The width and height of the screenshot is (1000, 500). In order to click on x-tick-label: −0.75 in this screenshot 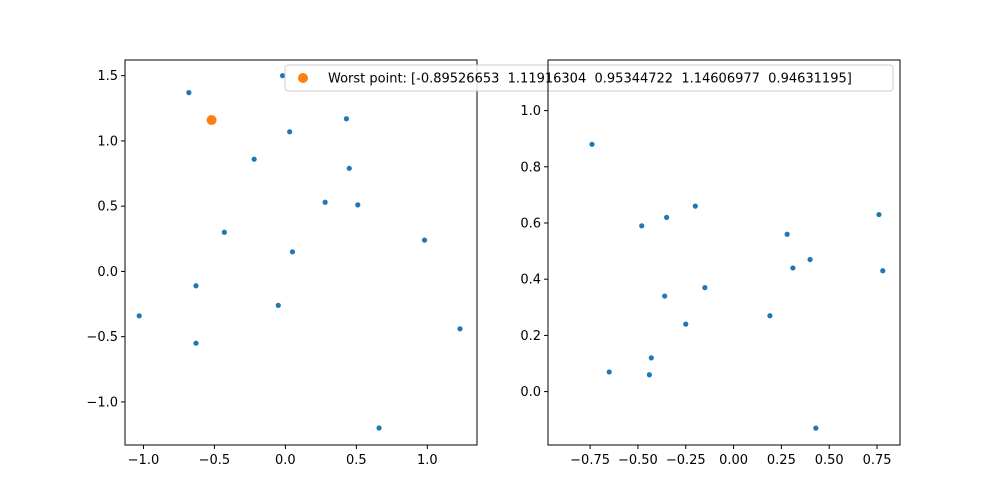, I will do `click(590, 460)`.